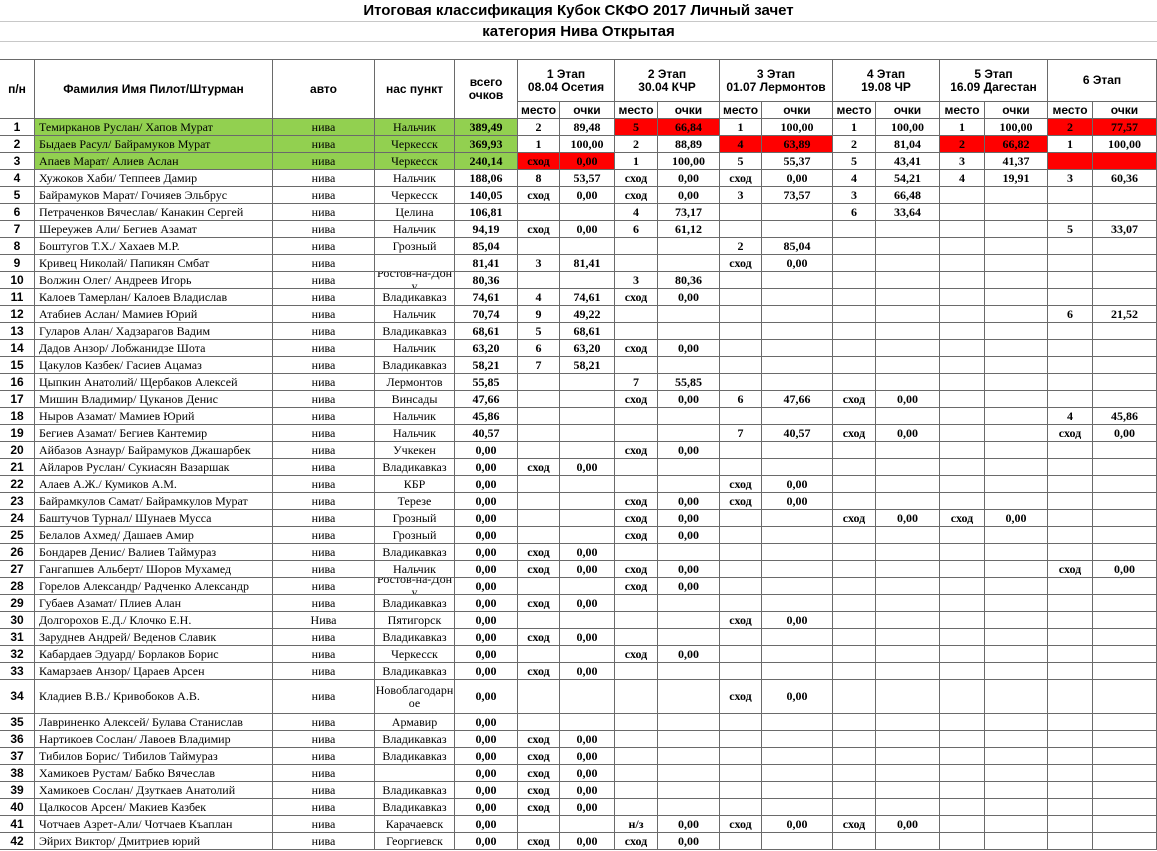 This screenshot has height=851, width=1157. I want to click on table-cell: 5, so click(17, 195).